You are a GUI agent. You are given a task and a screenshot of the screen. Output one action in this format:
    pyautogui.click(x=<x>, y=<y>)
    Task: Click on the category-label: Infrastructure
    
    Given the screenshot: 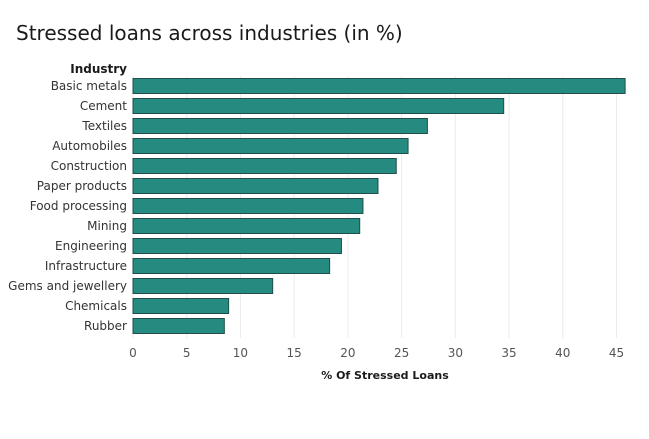 What is the action you would take?
    pyautogui.click(x=86, y=266)
    